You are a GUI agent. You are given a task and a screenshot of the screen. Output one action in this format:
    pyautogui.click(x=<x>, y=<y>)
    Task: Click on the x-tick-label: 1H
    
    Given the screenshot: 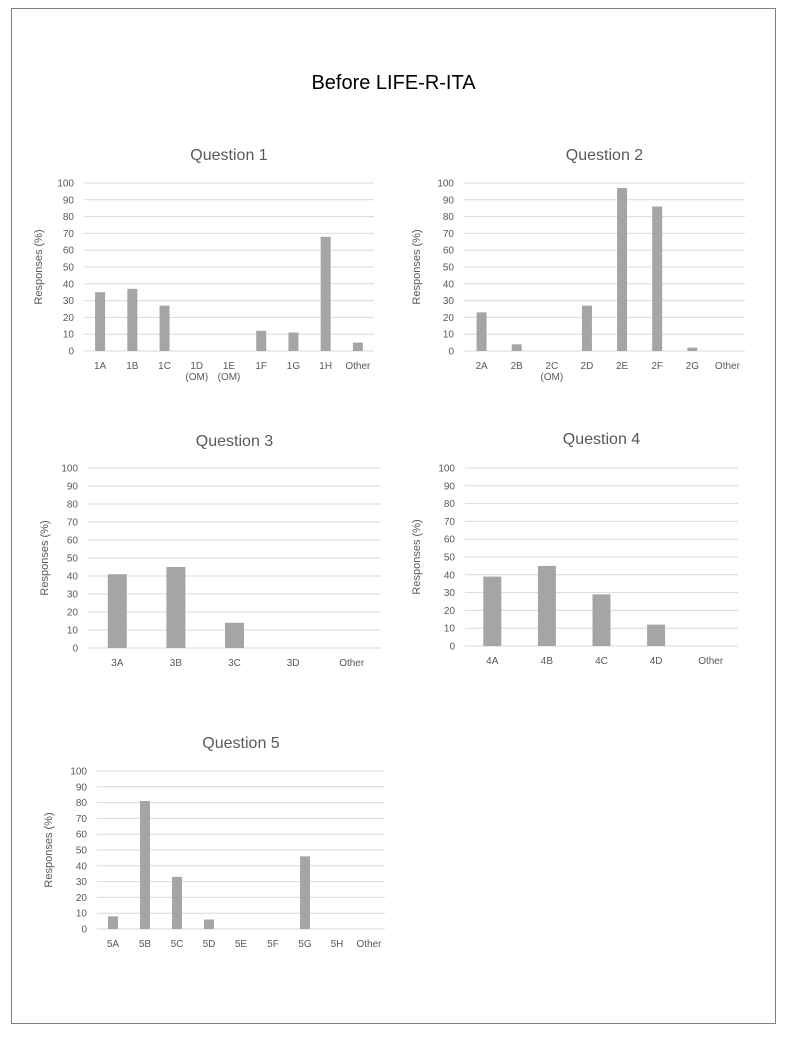 What is the action you would take?
    pyautogui.click(x=325, y=366)
    